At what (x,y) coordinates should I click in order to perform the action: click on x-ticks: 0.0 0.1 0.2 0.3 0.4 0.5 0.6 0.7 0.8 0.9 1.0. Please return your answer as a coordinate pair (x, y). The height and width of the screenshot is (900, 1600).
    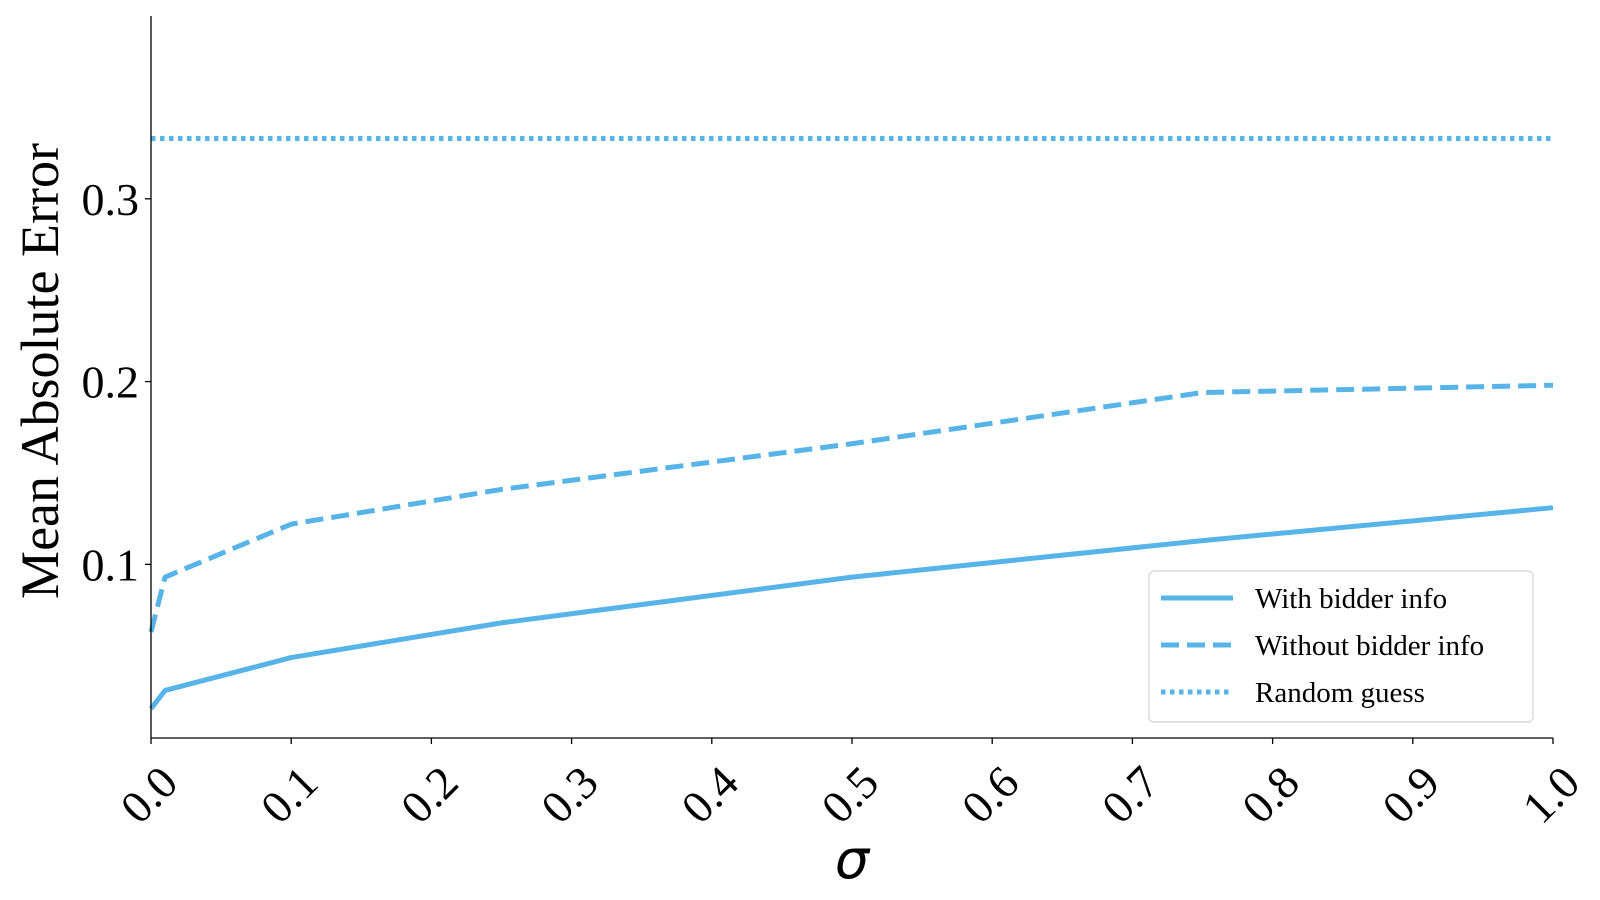
    Looking at the image, I should click on (850, 785).